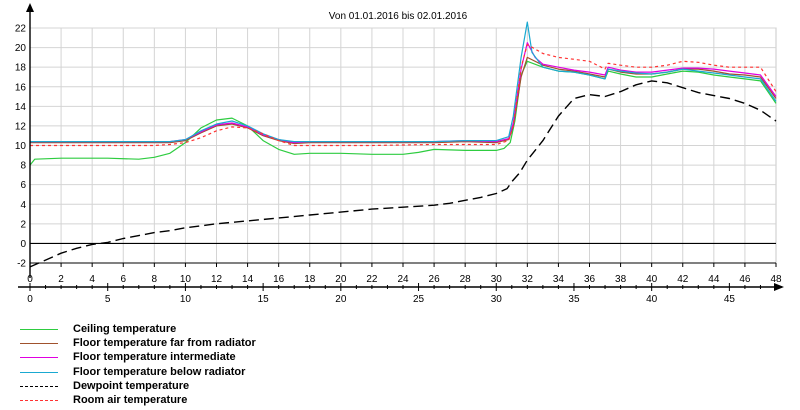 This screenshot has height=410, width=800. I want to click on x-tick-label-top: 8, so click(155, 279).